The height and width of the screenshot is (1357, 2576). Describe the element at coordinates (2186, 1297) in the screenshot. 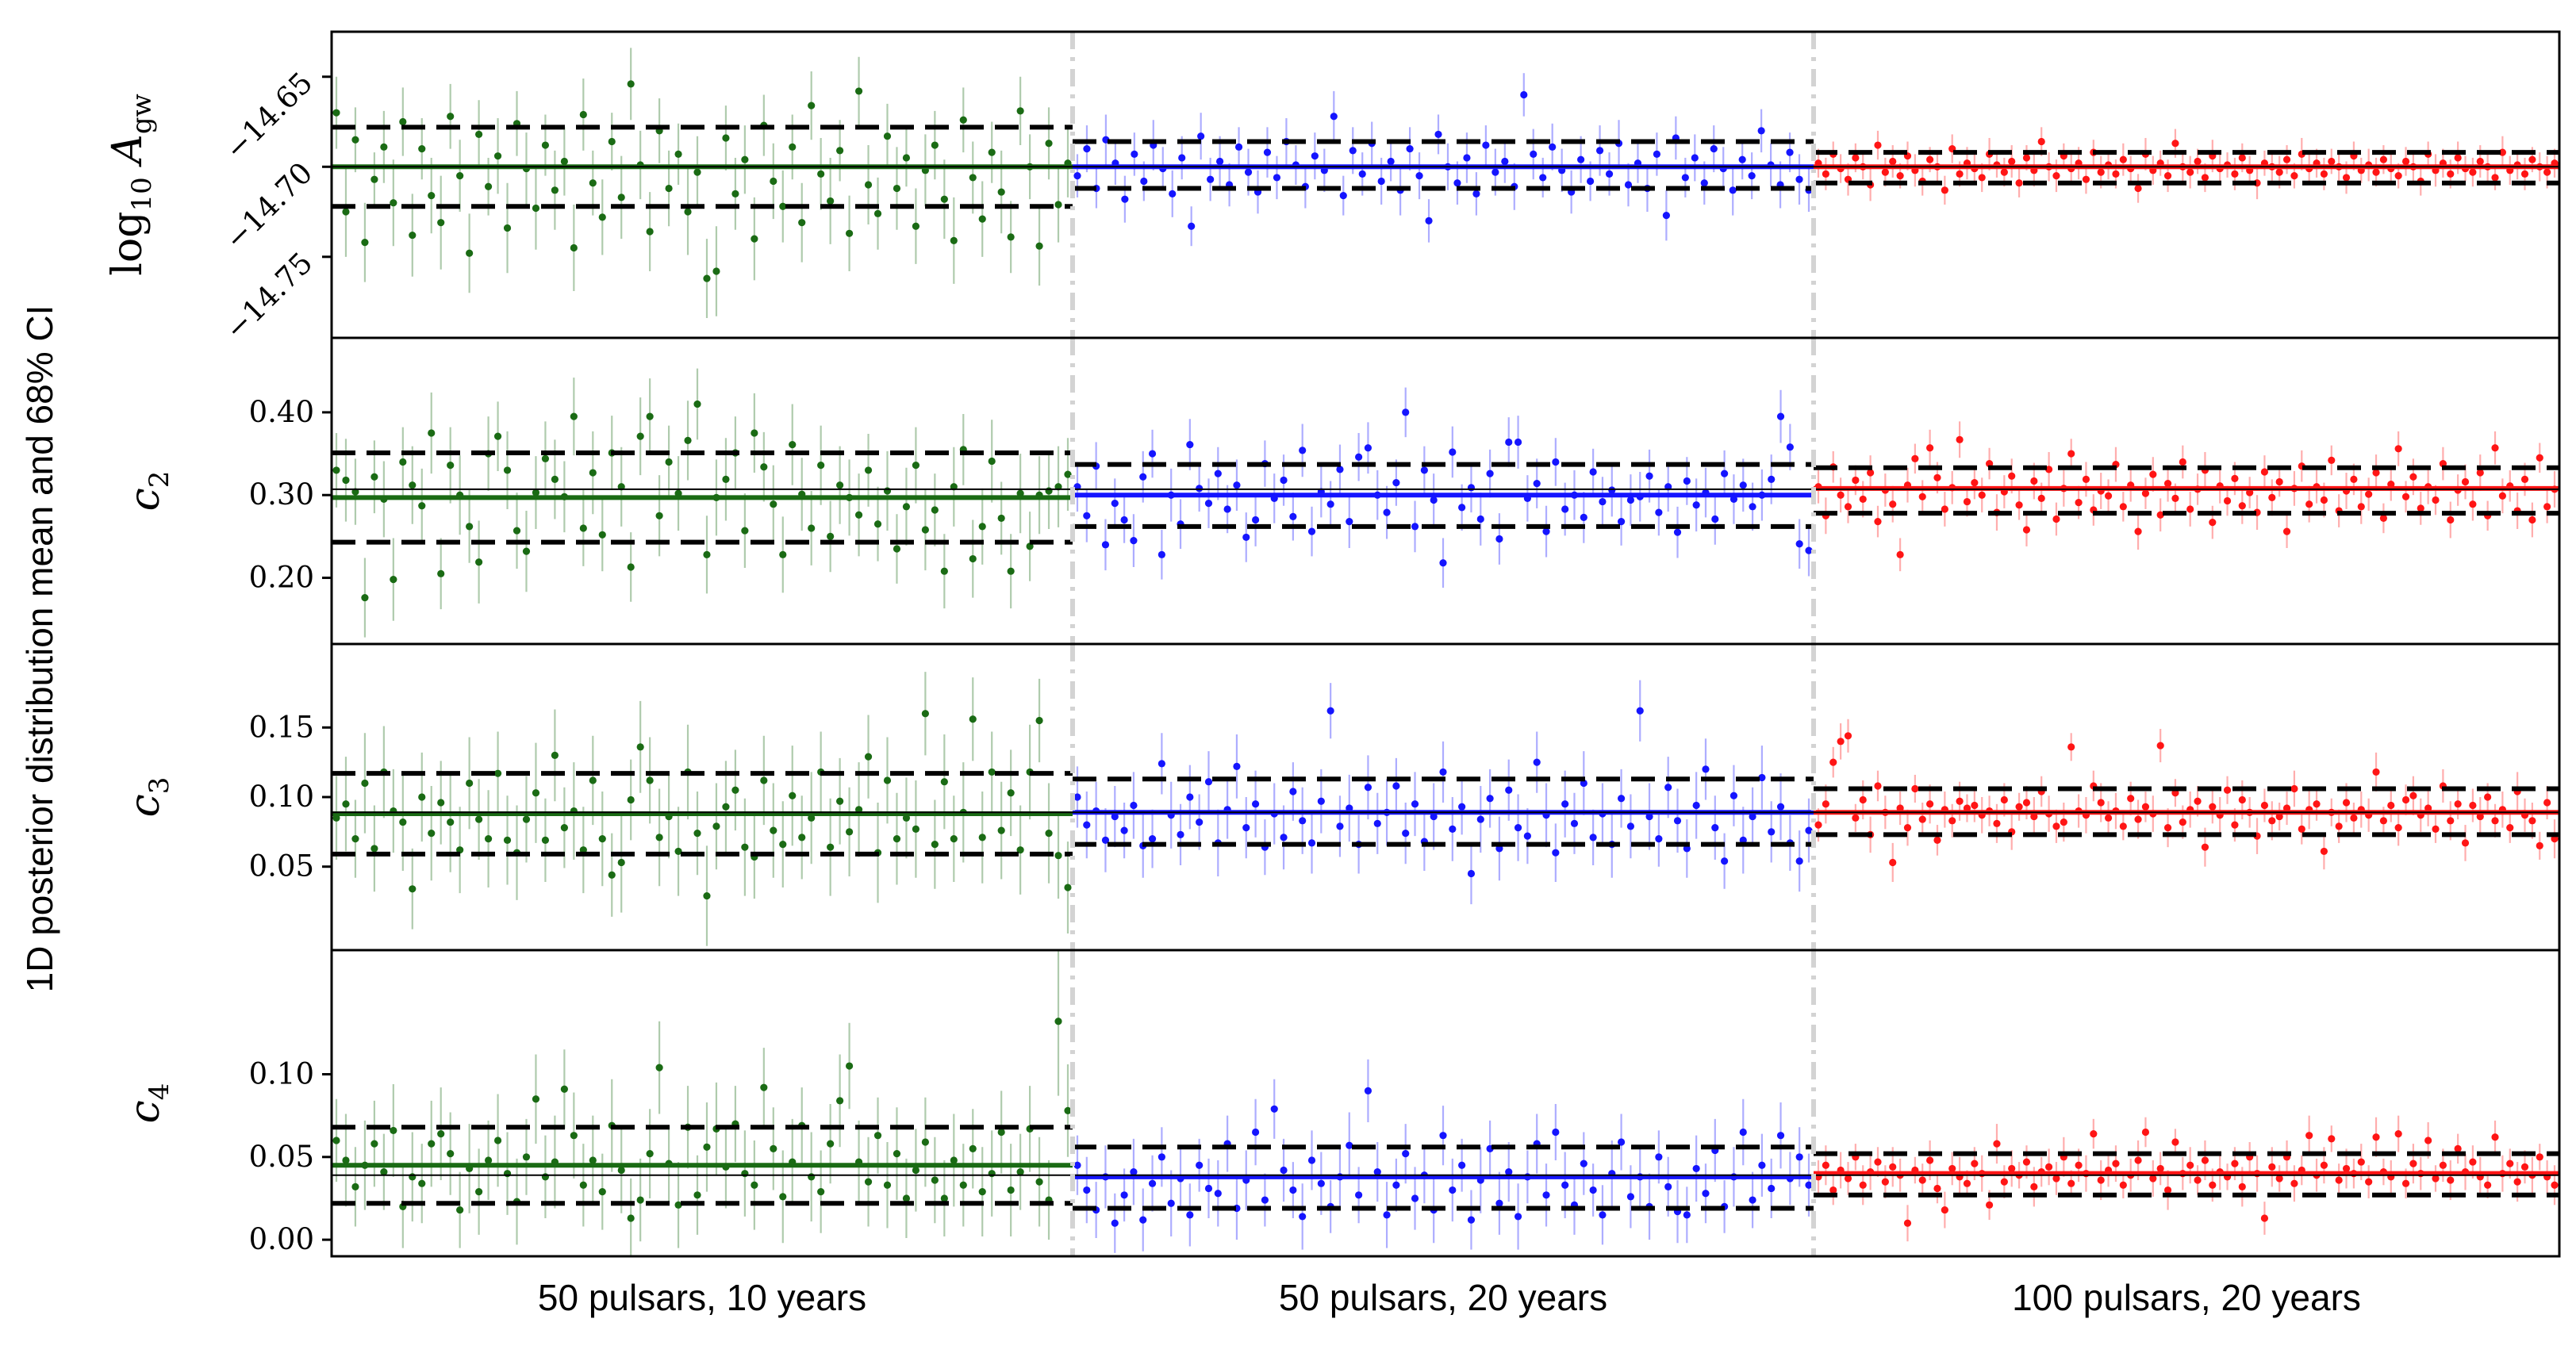

I see `x-category-label-3: 100 pulsars, 20 years` at that location.